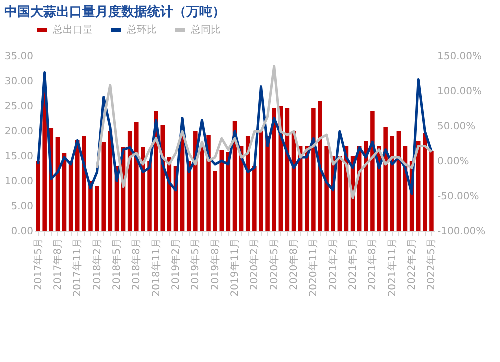  What do you see at coordinates (19, 157) in the screenshot?
I see `y-tick-label: 15.00` at bounding box center [19, 157].